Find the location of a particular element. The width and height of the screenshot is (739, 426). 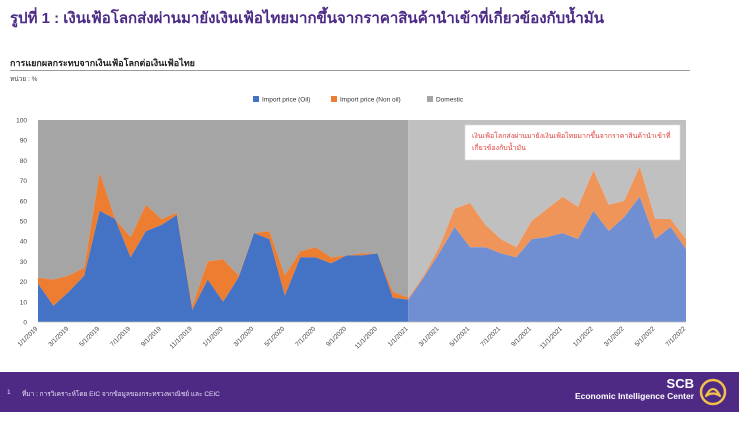

x-tick-label: 3/1/2020 is located at coordinates (244, 336).